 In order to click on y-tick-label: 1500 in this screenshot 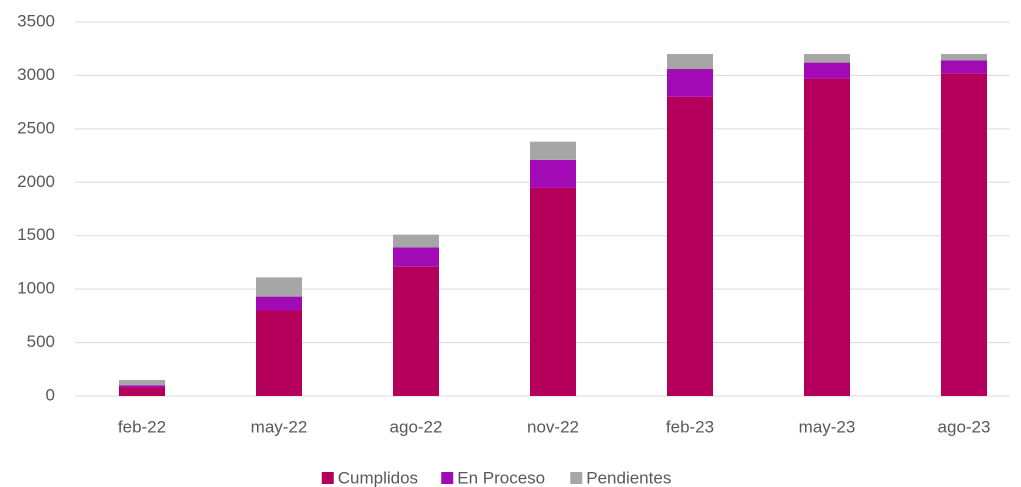, I will do `click(36, 234)`.